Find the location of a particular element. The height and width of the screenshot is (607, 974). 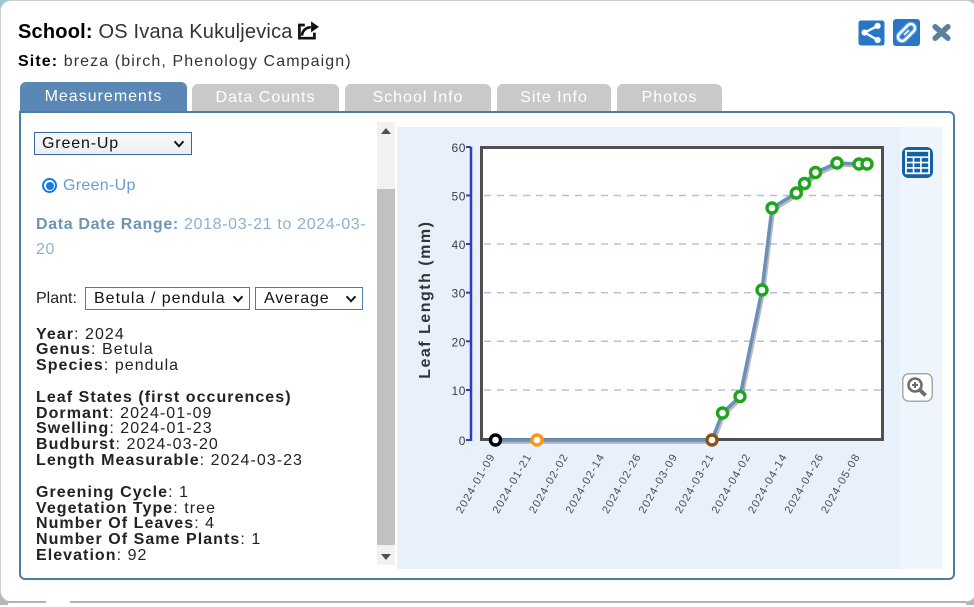

svg-text: 2024-03-09 is located at coordinates (659, 484).